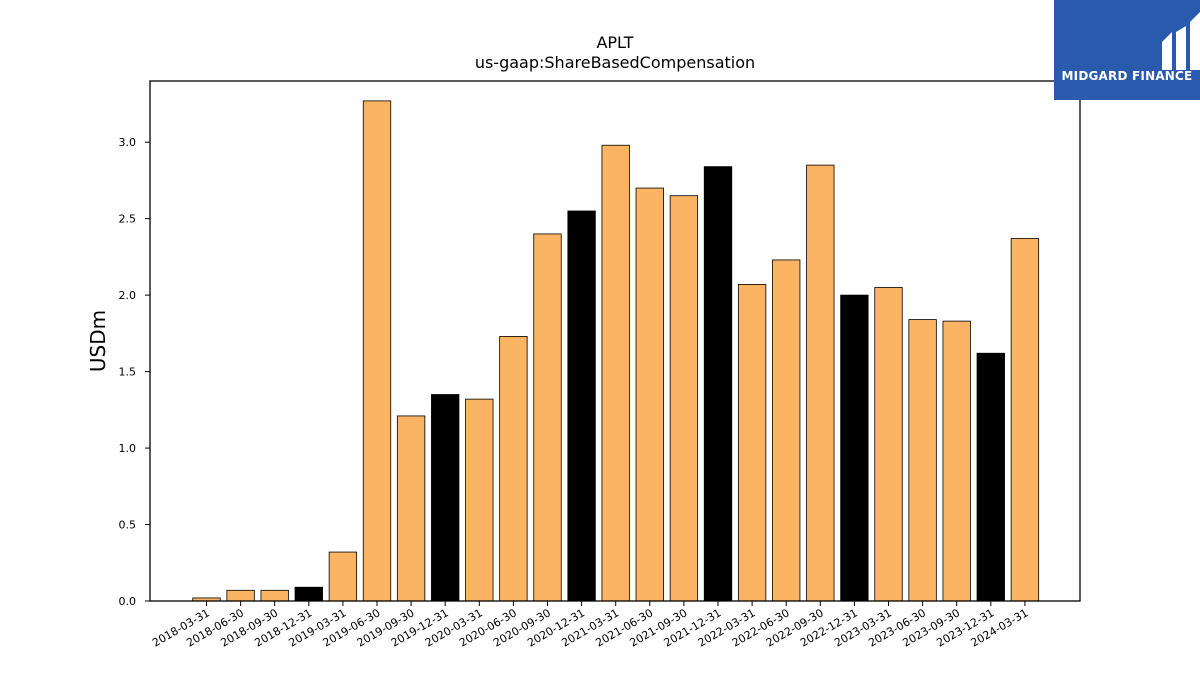 The image size is (1200, 675). What do you see at coordinates (128, 219) in the screenshot?
I see `y-tick-label: 2.5` at bounding box center [128, 219].